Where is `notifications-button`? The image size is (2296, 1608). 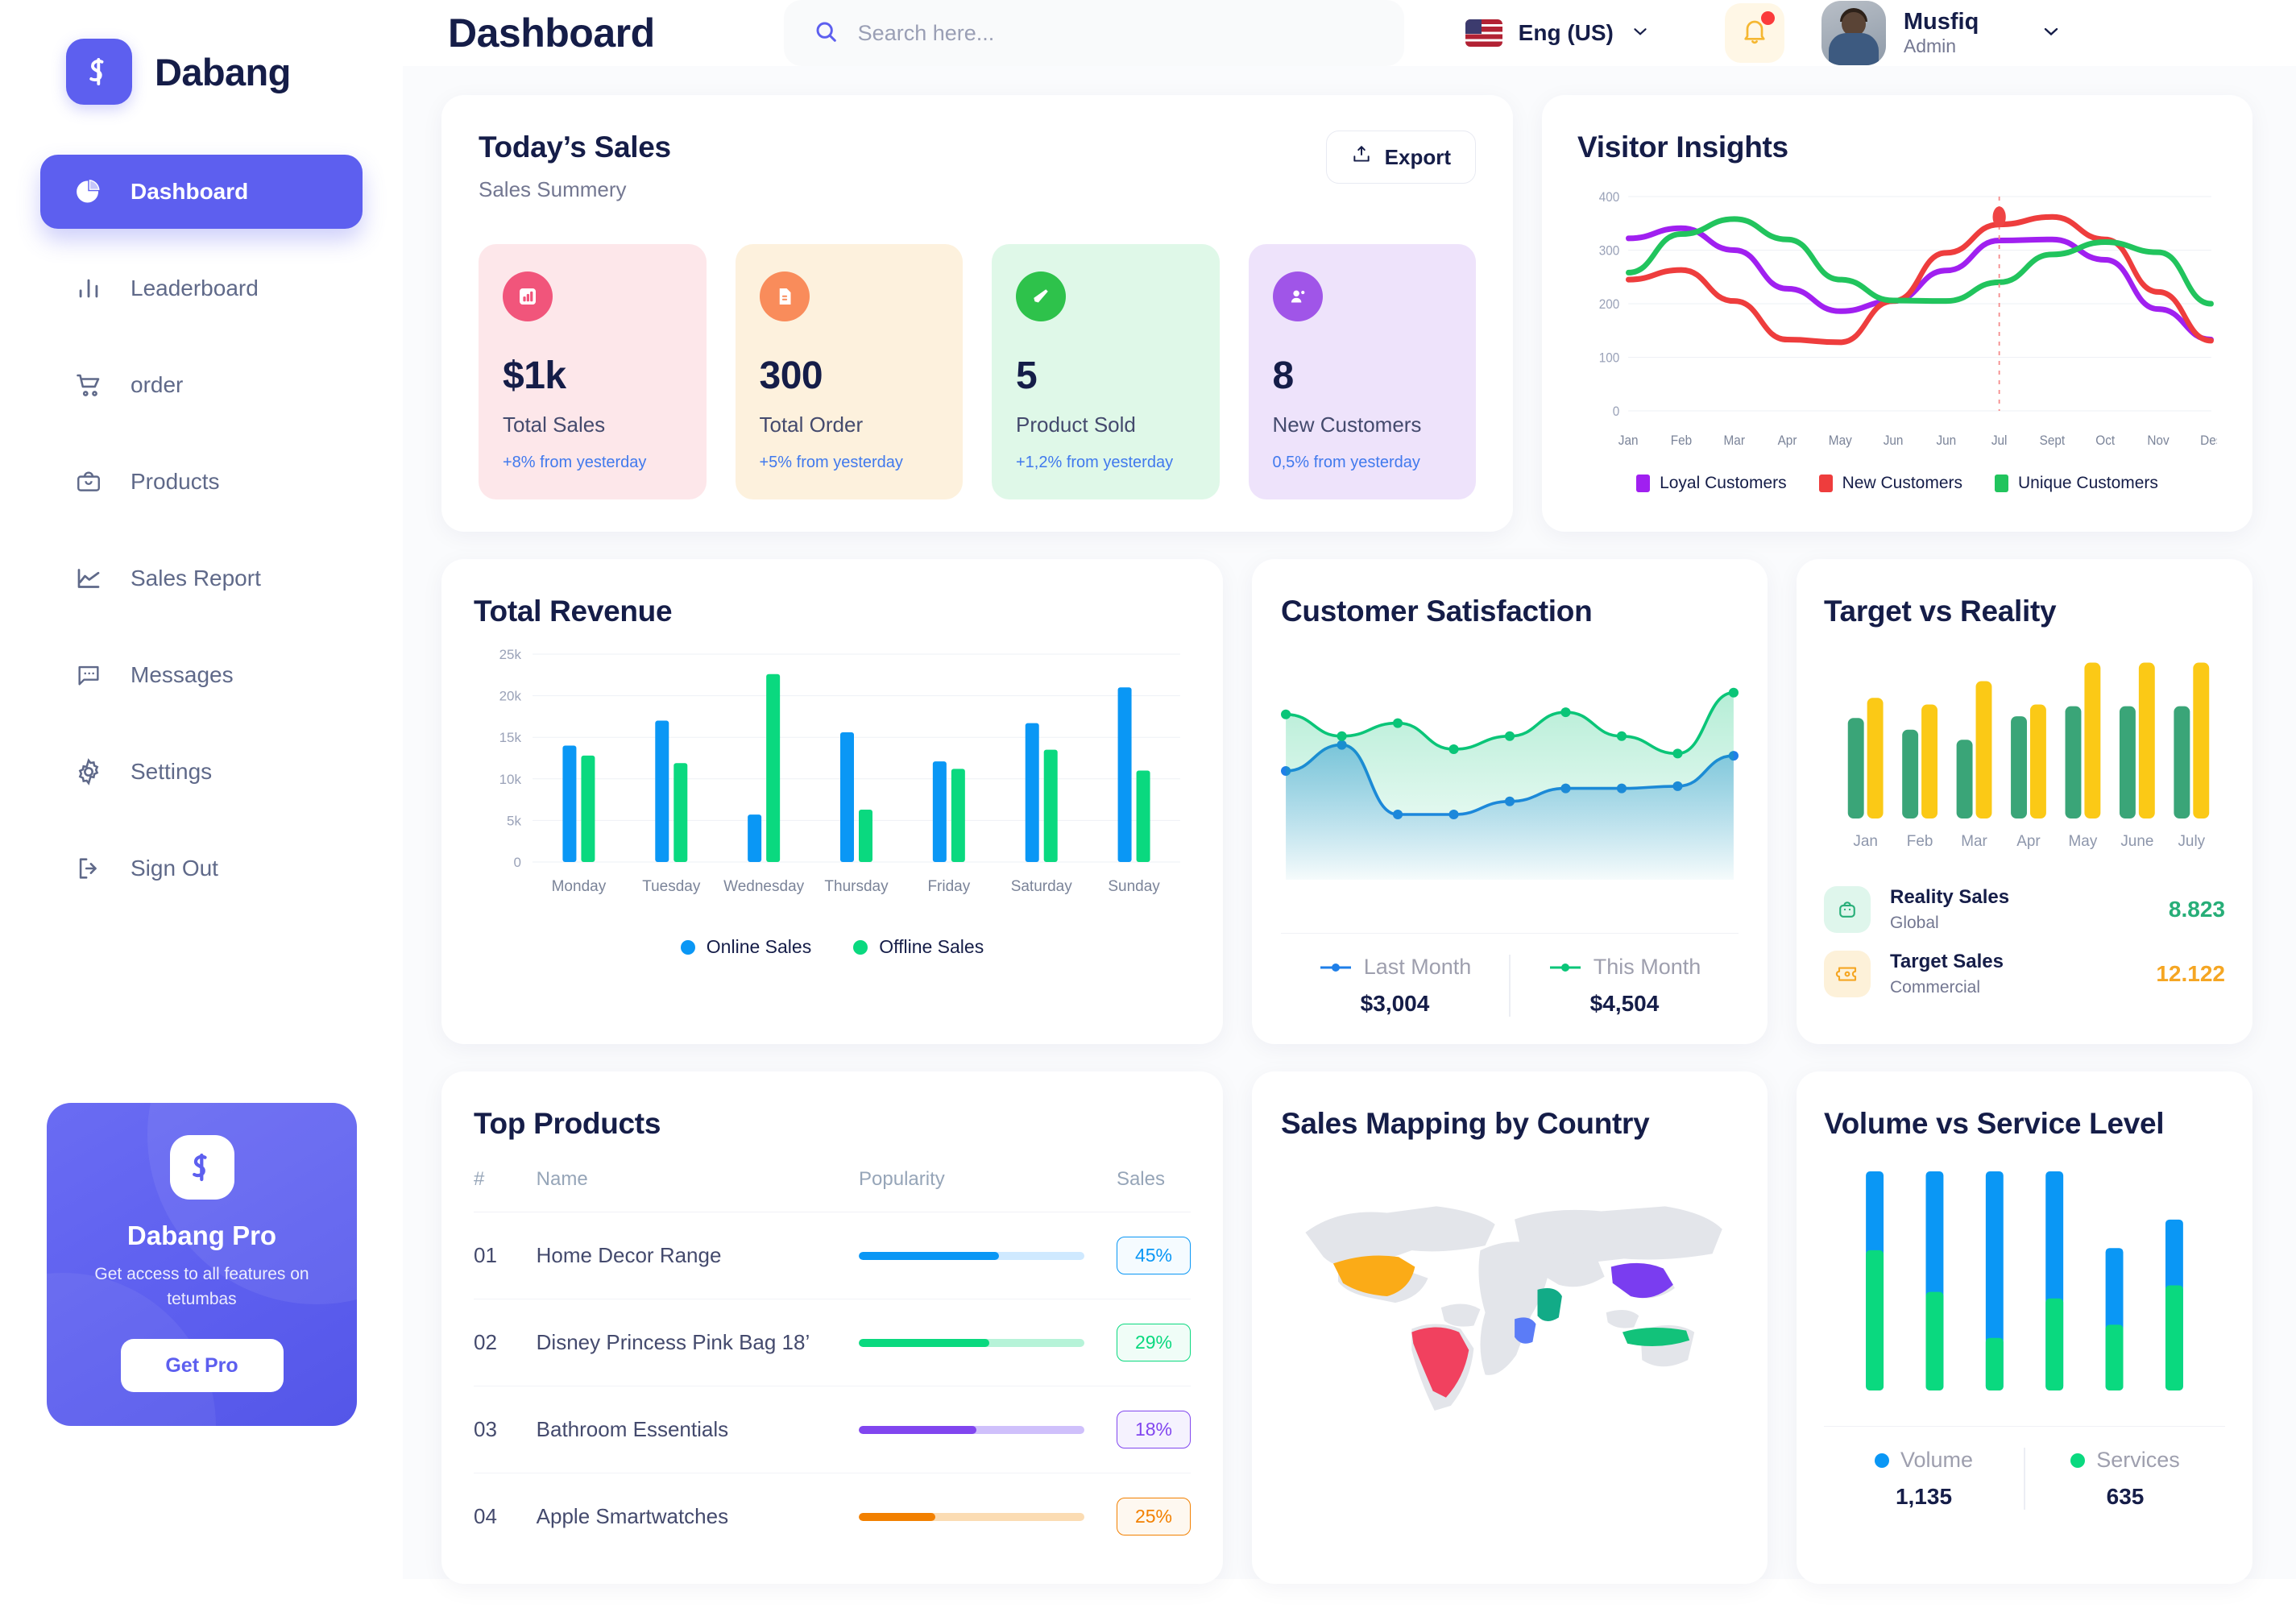 notifications-button is located at coordinates (1754, 33).